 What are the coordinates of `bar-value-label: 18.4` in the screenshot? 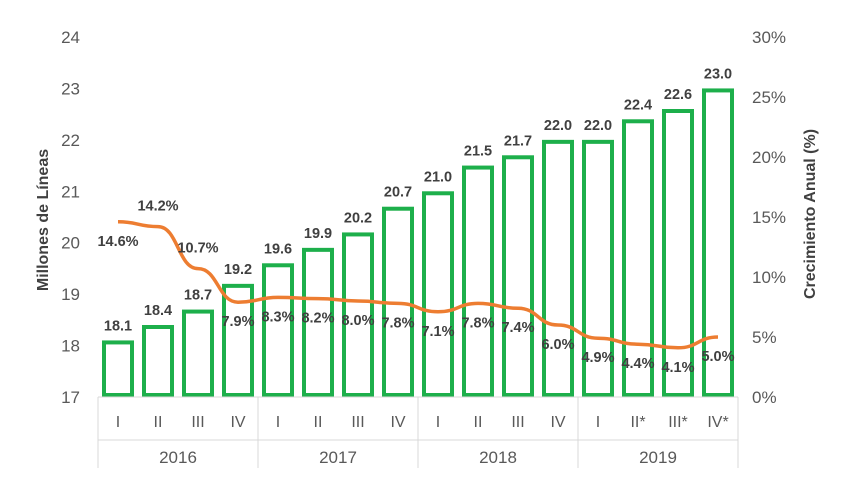 It's located at (158, 311).